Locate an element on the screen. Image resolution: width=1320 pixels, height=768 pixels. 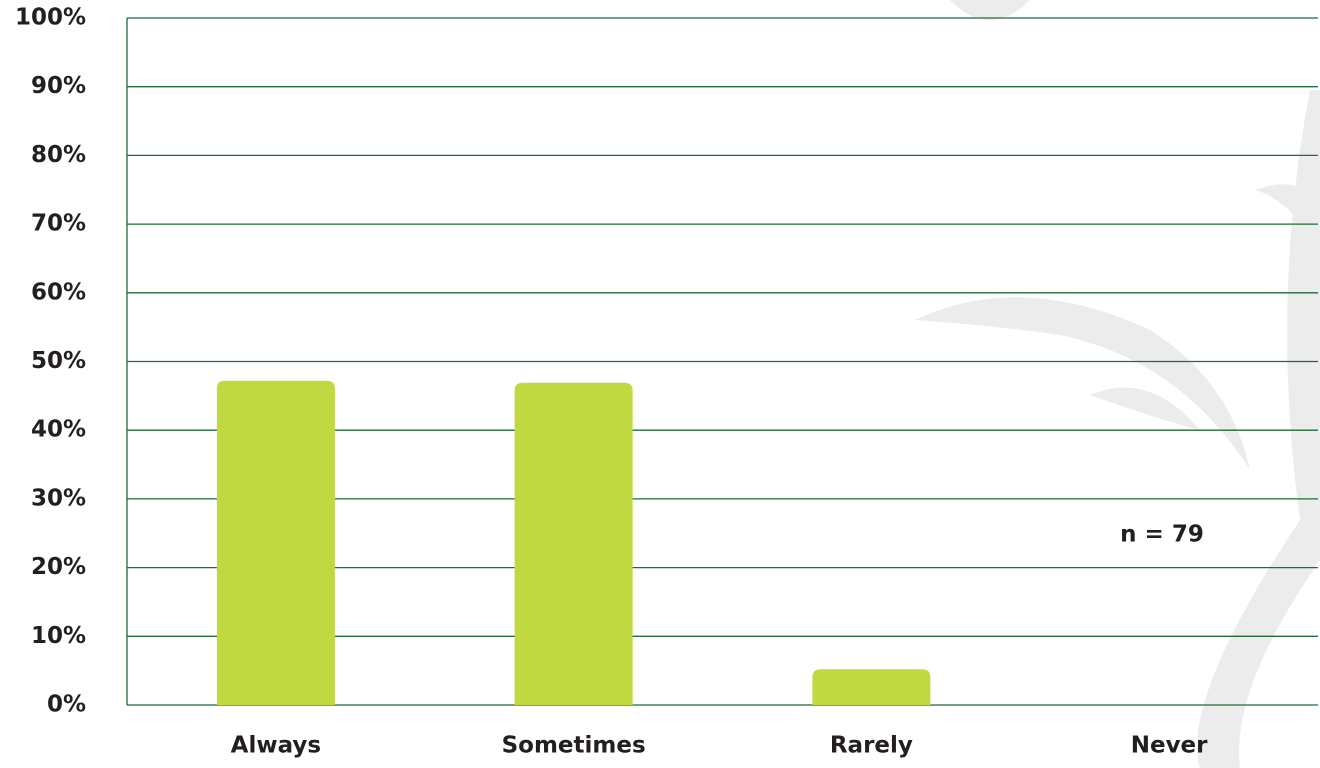
x-tick-label: Rarely is located at coordinates (871, 746).